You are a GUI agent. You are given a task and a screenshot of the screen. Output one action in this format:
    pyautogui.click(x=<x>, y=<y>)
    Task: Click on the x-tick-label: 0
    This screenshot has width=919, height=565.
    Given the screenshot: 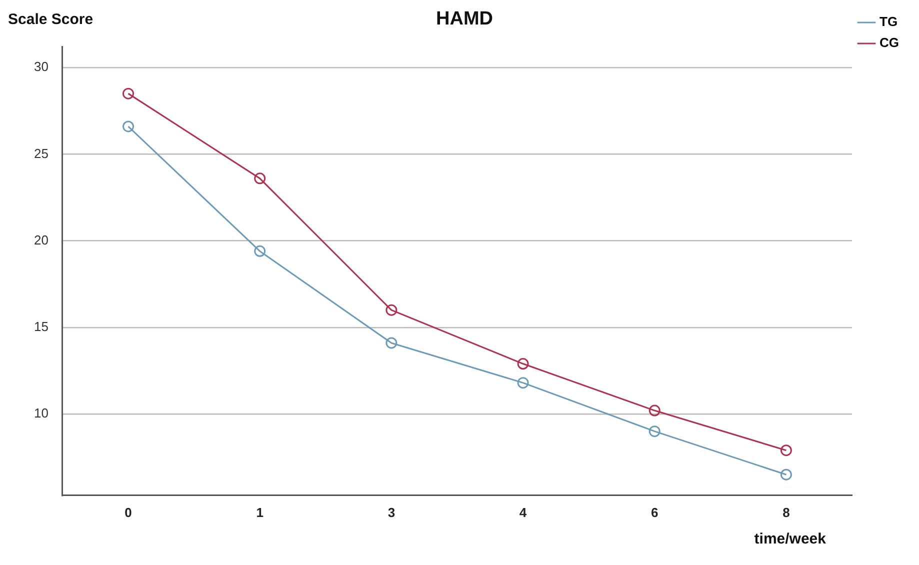 What is the action you would take?
    pyautogui.click(x=128, y=512)
    